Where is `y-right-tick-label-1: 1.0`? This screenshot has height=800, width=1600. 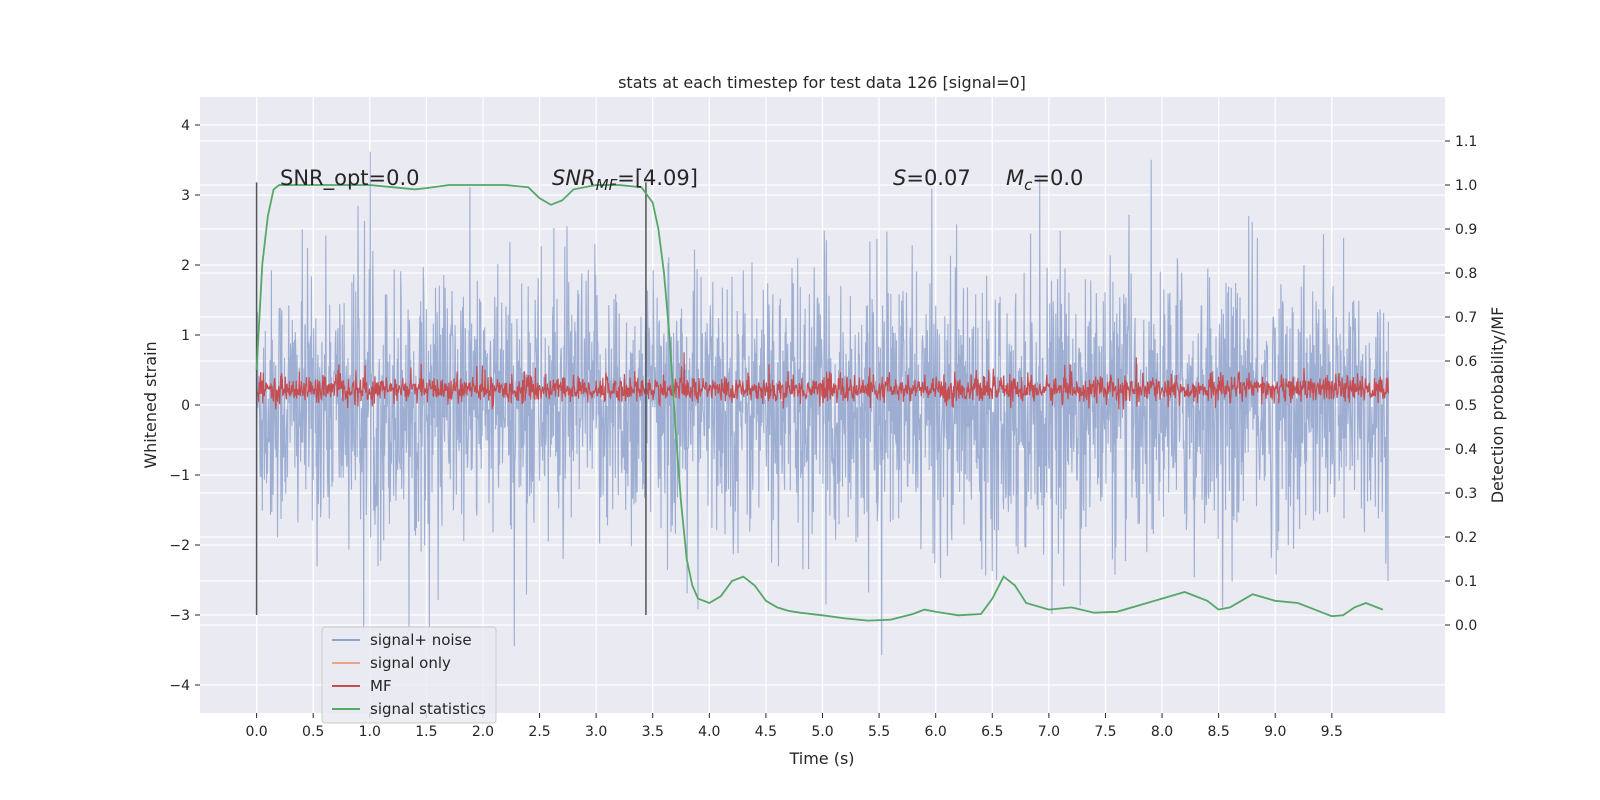
y-right-tick-label-1: 1.0 is located at coordinates (1466, 186).